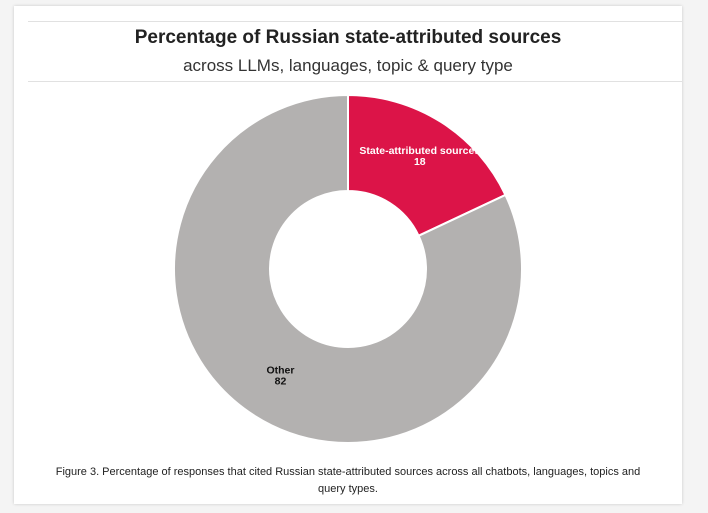  Describe the element at coordinates (355, 21) in the screenshot. I see `top-divider` at that location.